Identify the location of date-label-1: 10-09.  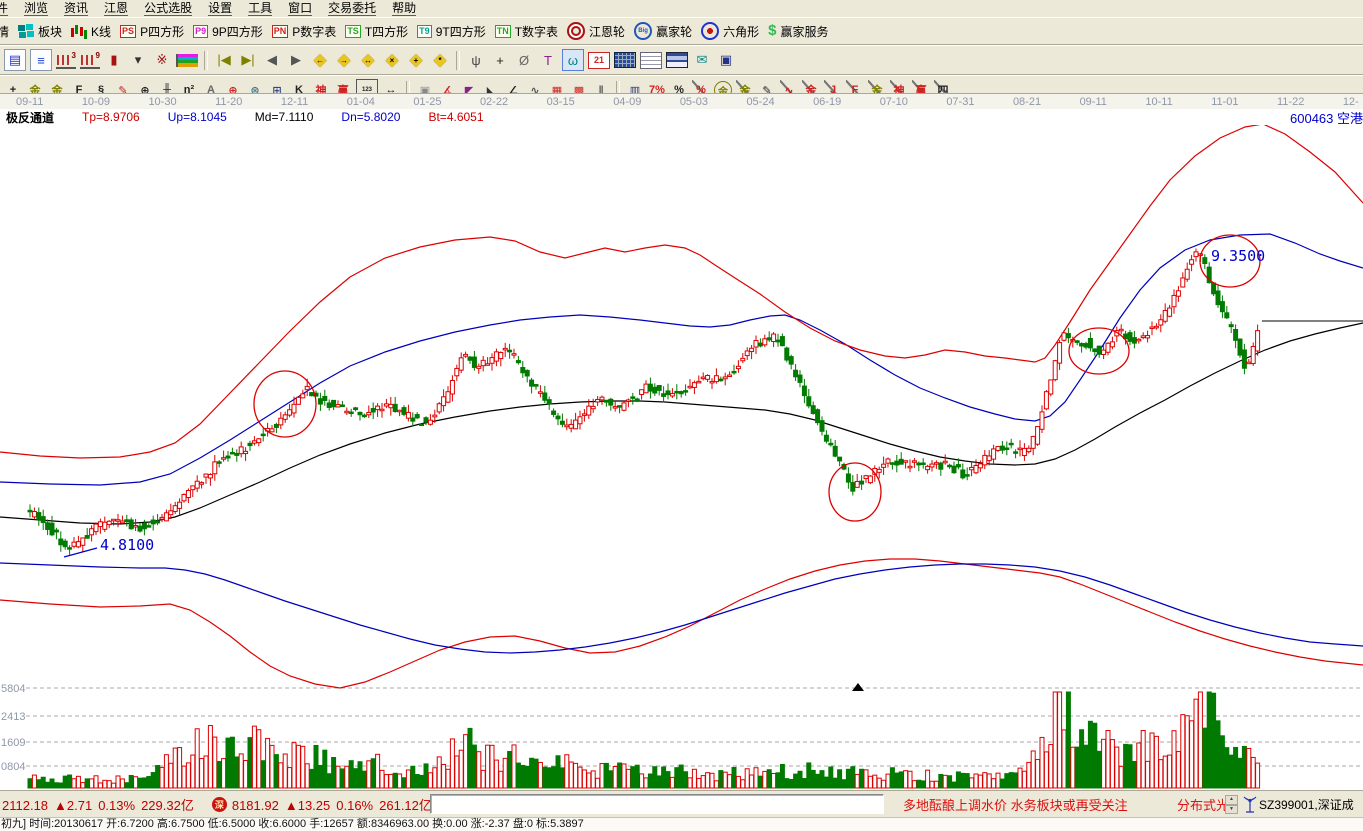
(95, 101).